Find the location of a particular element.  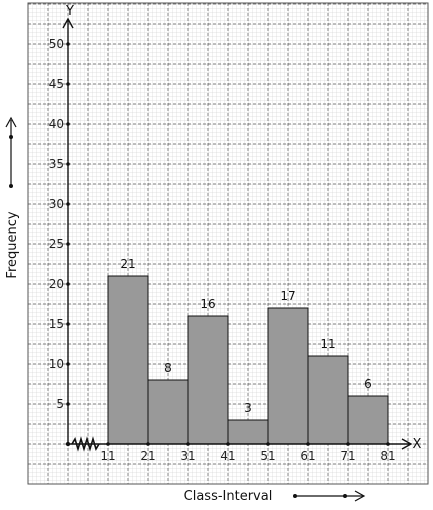

y-tick-label: 50 is located at coordinates (56, 44).